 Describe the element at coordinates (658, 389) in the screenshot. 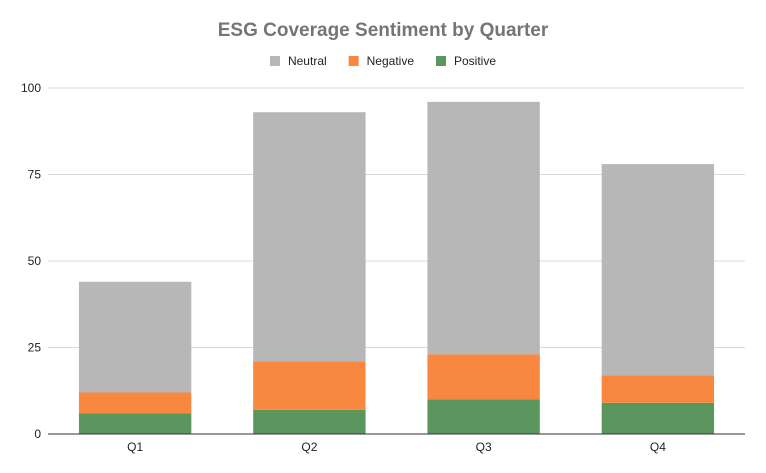

I see `bar-negative-q4` at that location.